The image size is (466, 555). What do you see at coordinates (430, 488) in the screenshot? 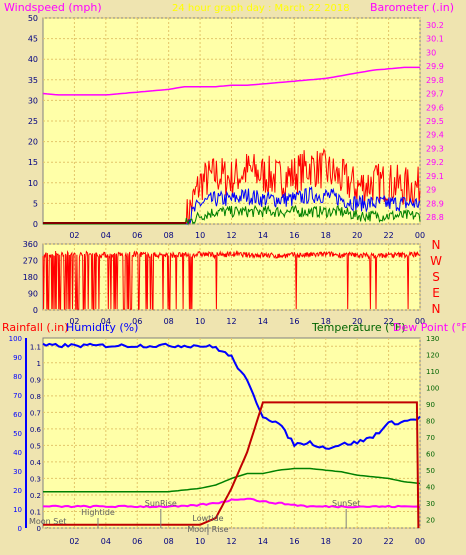
I see `temp-ytick-2: 40` at bounding box center [430, 488].